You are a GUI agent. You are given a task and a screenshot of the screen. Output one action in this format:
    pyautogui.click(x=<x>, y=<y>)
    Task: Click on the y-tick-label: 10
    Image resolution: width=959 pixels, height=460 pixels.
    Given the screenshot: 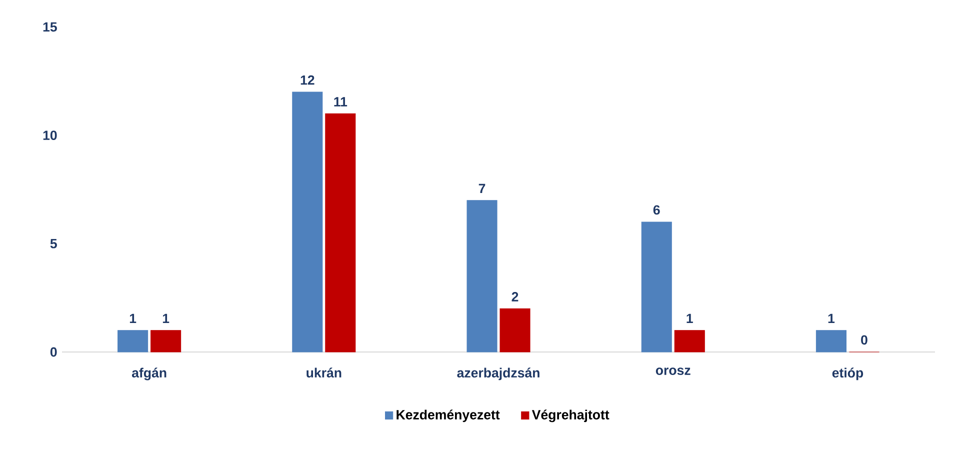 What is the action you would take?
    pyautogui.click(x=50, y=135)
    